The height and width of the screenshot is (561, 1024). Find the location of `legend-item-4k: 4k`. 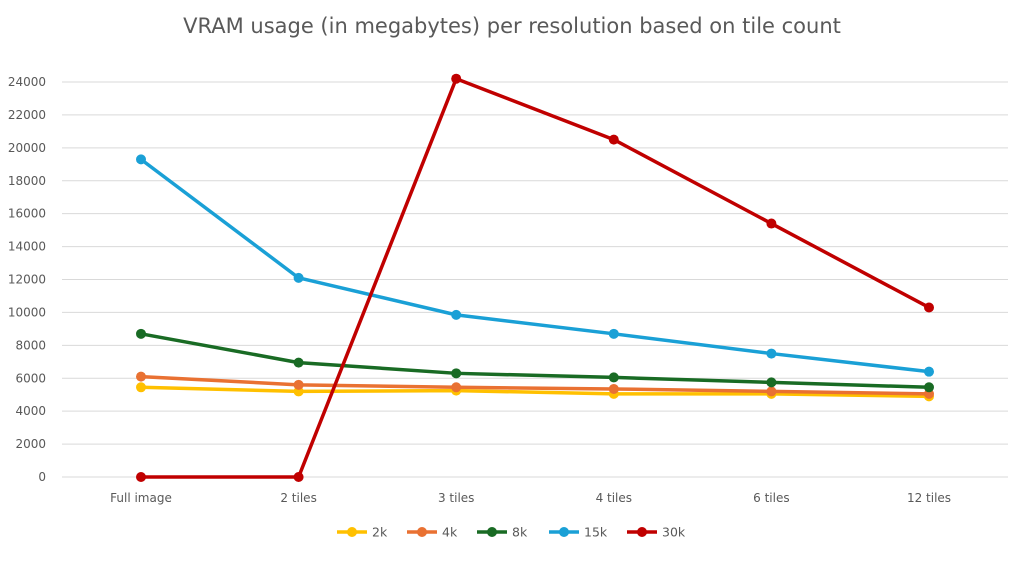

legend-item-4k: 4k is located at coordinates (432, 532).